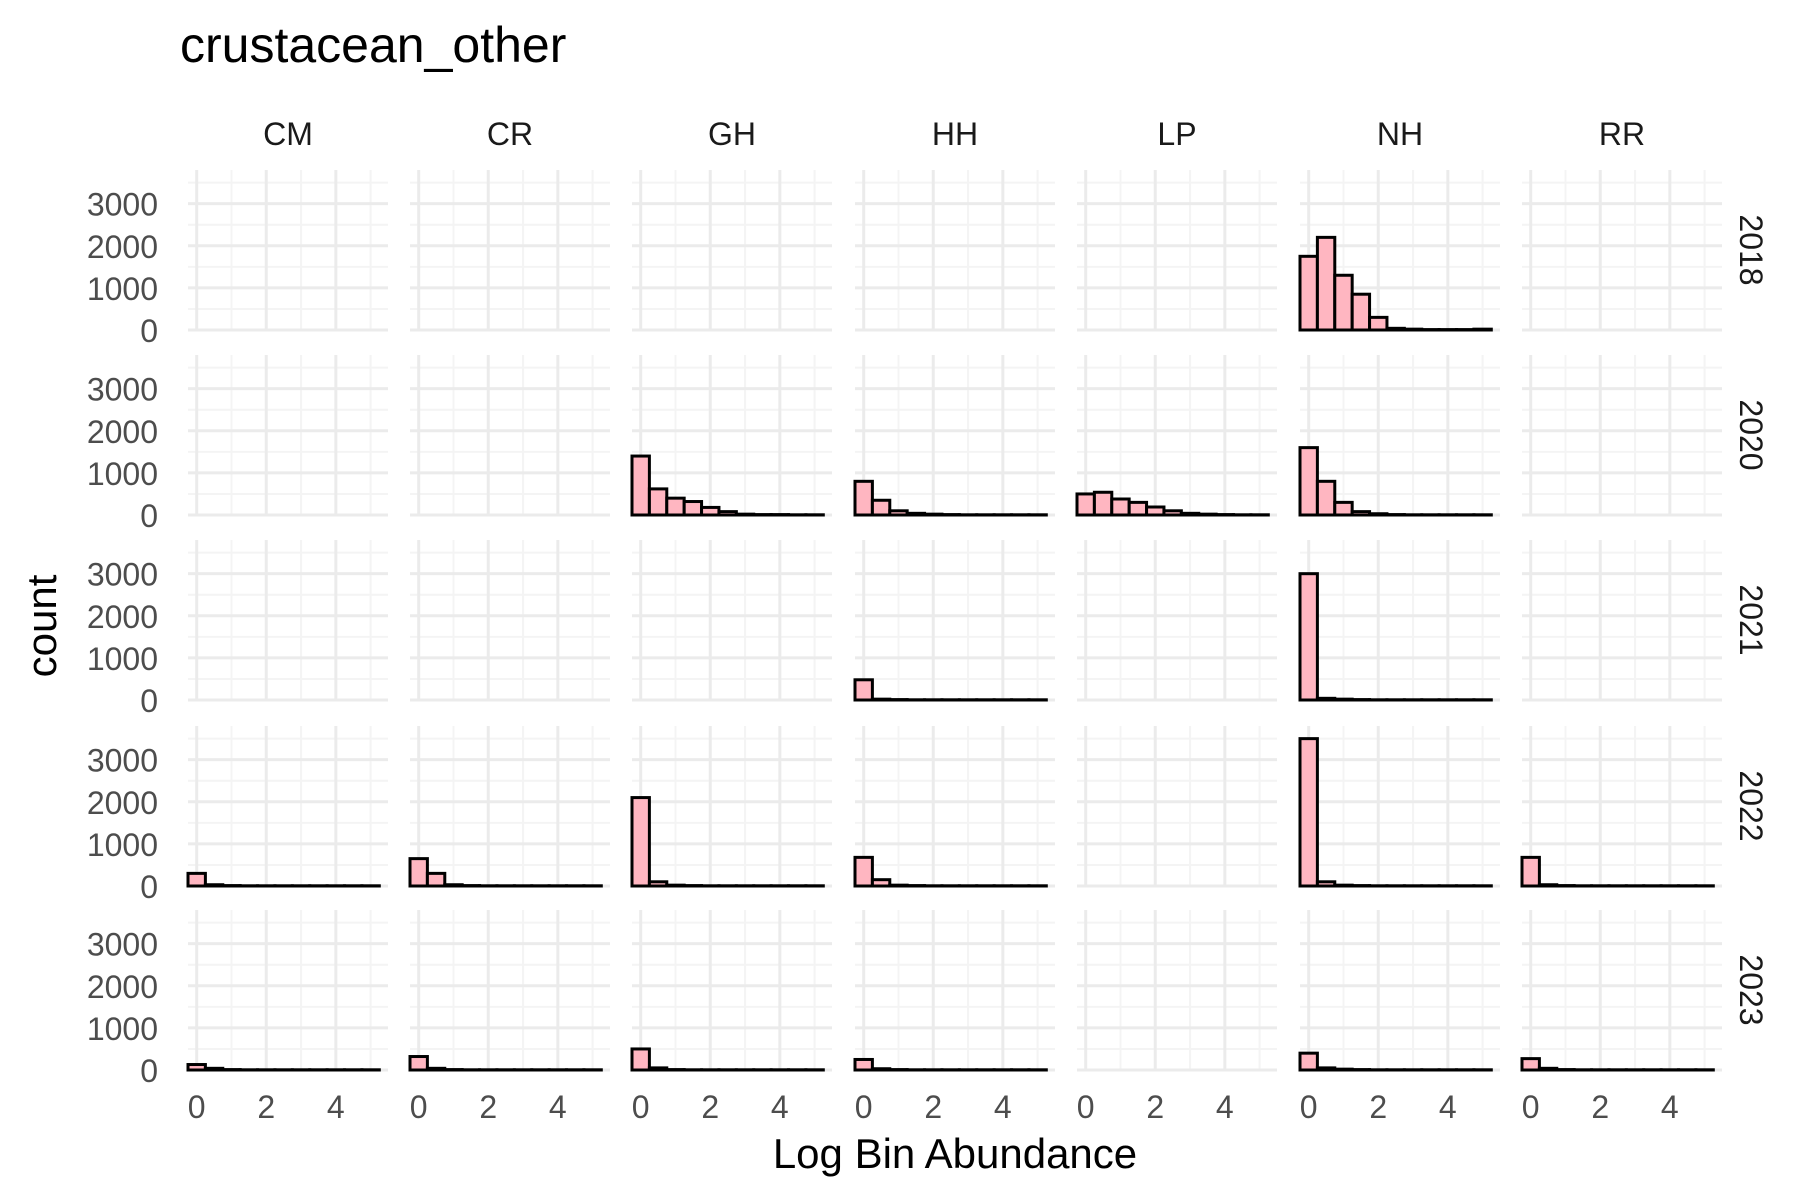  I want to click on facet-panel-RR-2020, so click(1622, 436).